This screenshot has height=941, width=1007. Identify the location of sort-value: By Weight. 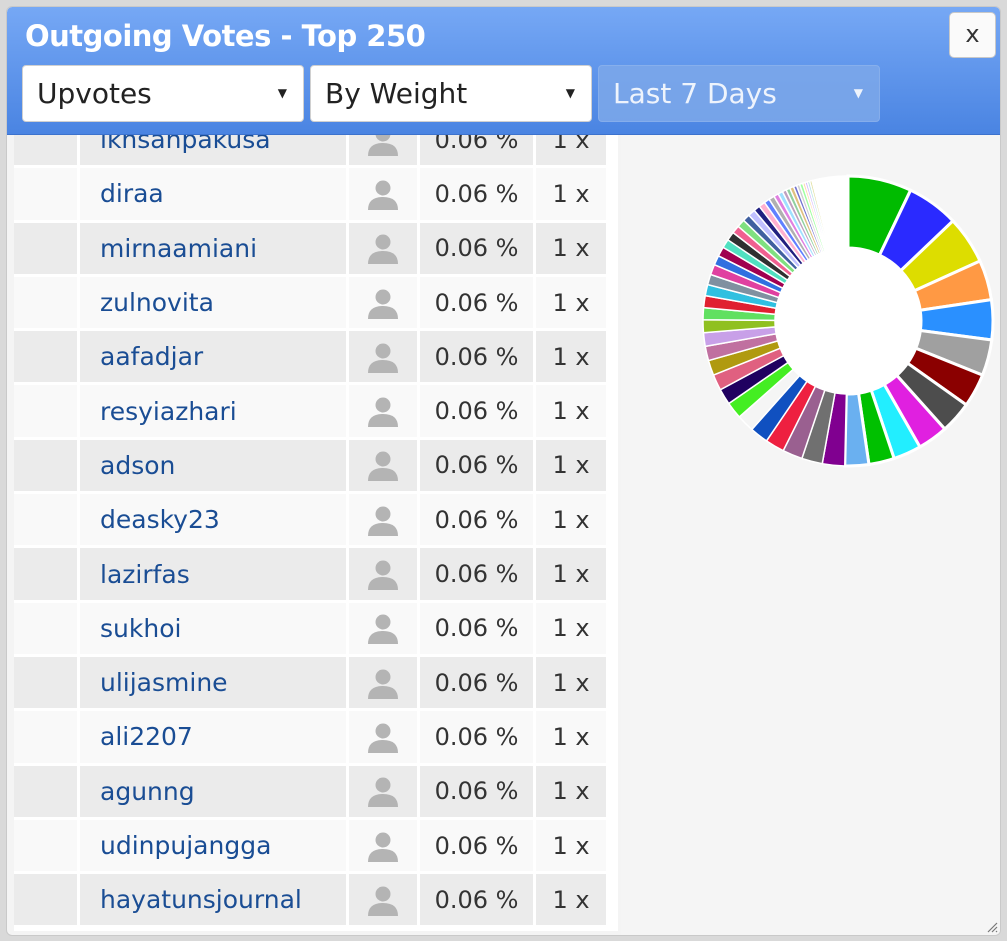
(396, 93).